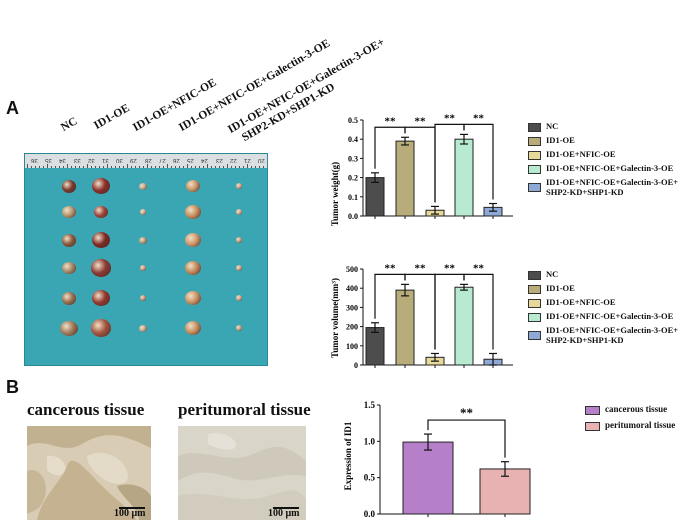 The height and width of the screenshot is (523, 685). What do you see at coordinates (219, 160) in the screenshot?
I see `ruler-number: 23` at bounding box center [219, 160].